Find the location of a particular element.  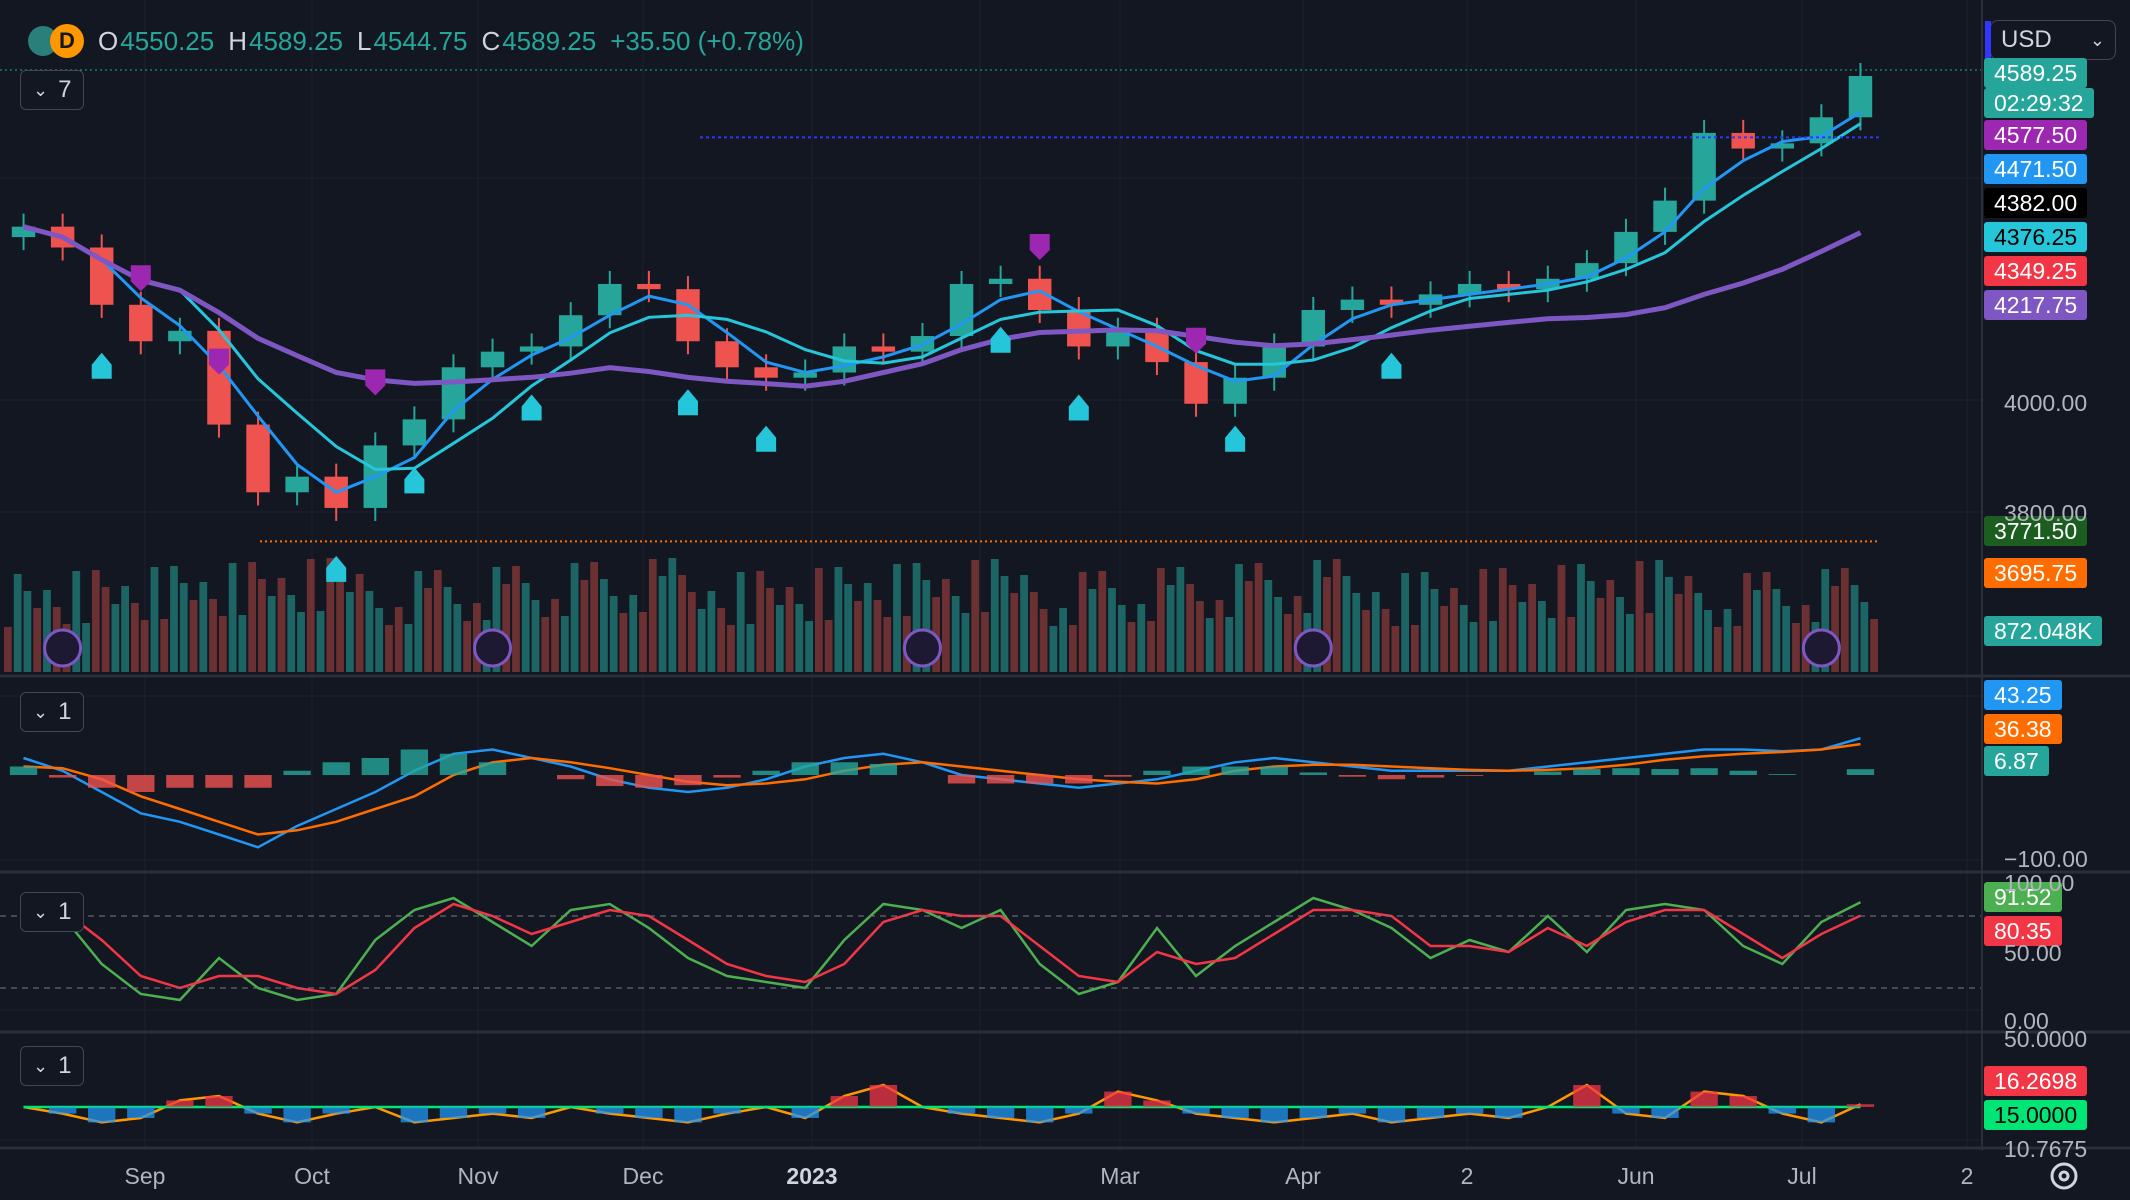

settings-gear-icon is located at coordinates (2064, 1176).